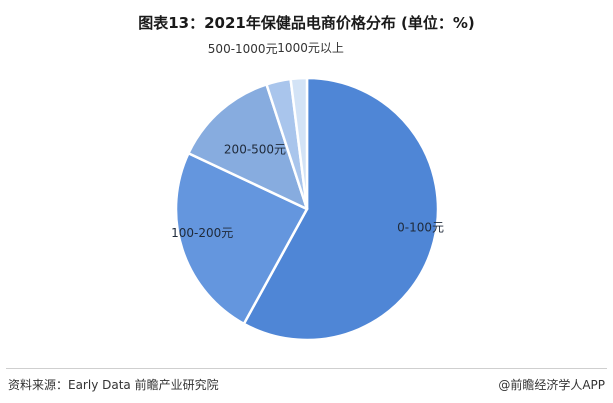 This screenshot has width=613, height=403. I want to click on slice-label-0-100: 0-100元, so click(420, 227).